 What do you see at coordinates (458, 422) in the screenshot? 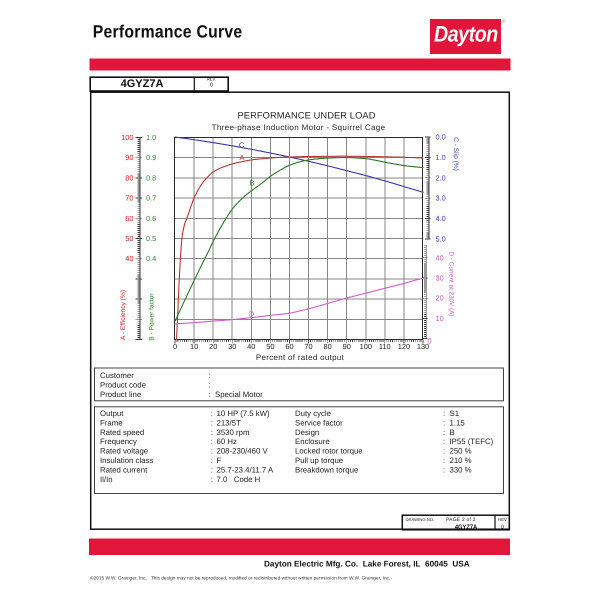
I see `svg-text: 1.15` at bounding box center [458, 422].